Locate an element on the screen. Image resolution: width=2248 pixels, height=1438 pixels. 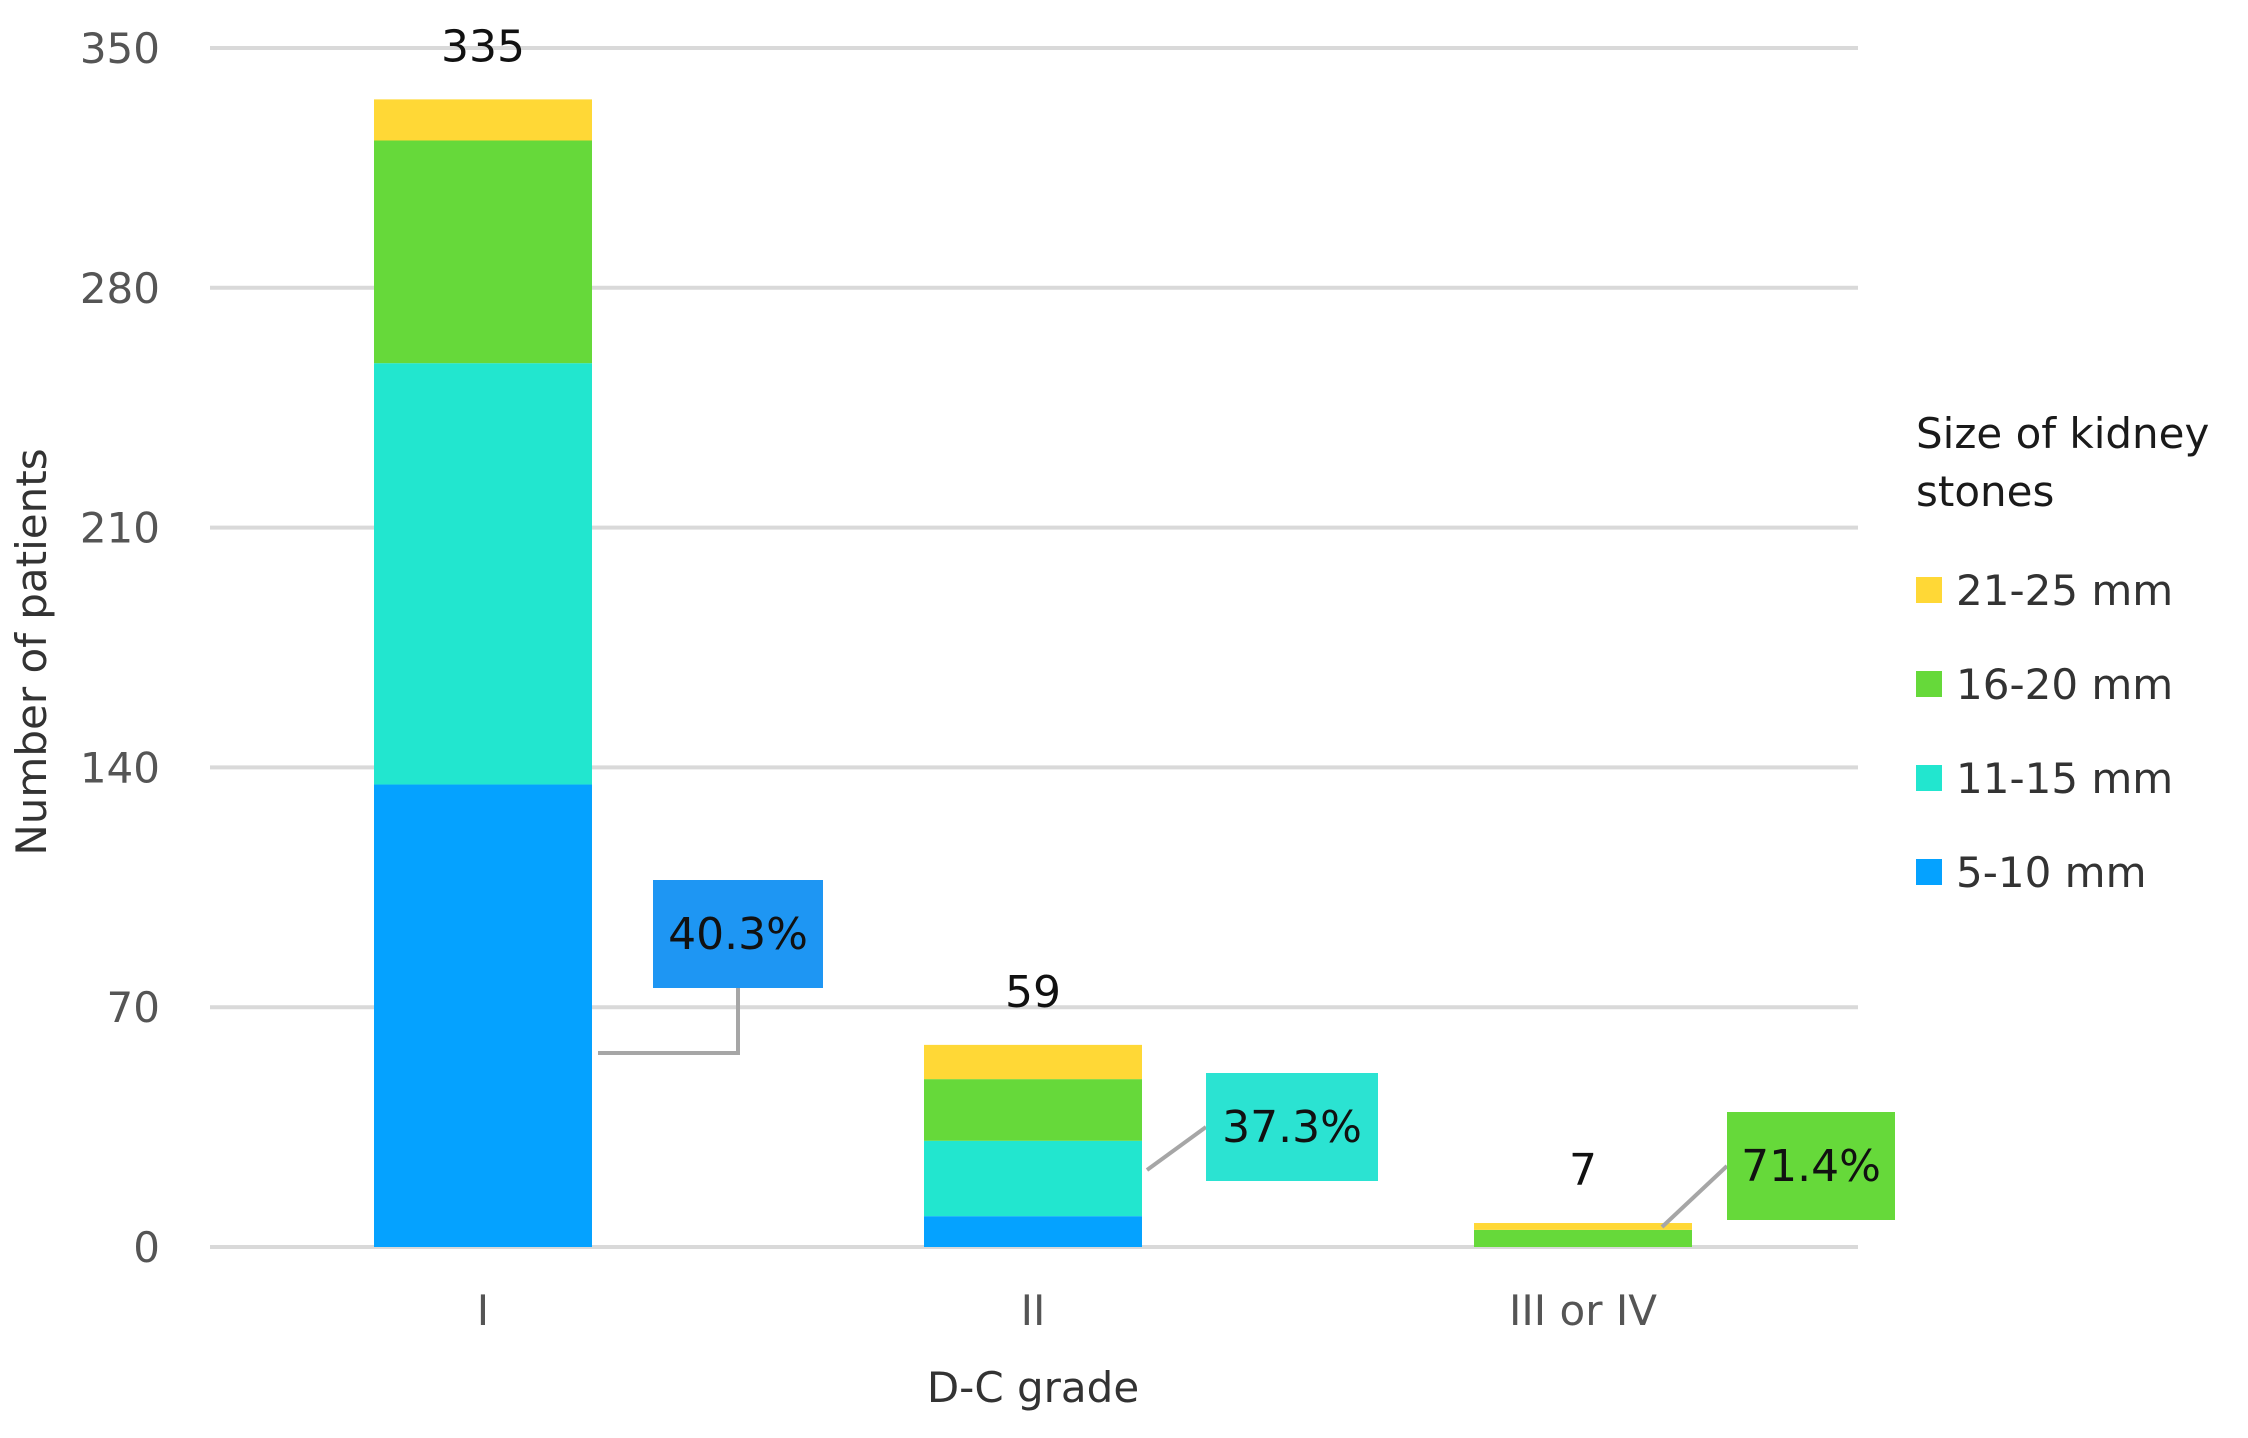
y-tick-label: 70 is located at coordinates (133, 1007).